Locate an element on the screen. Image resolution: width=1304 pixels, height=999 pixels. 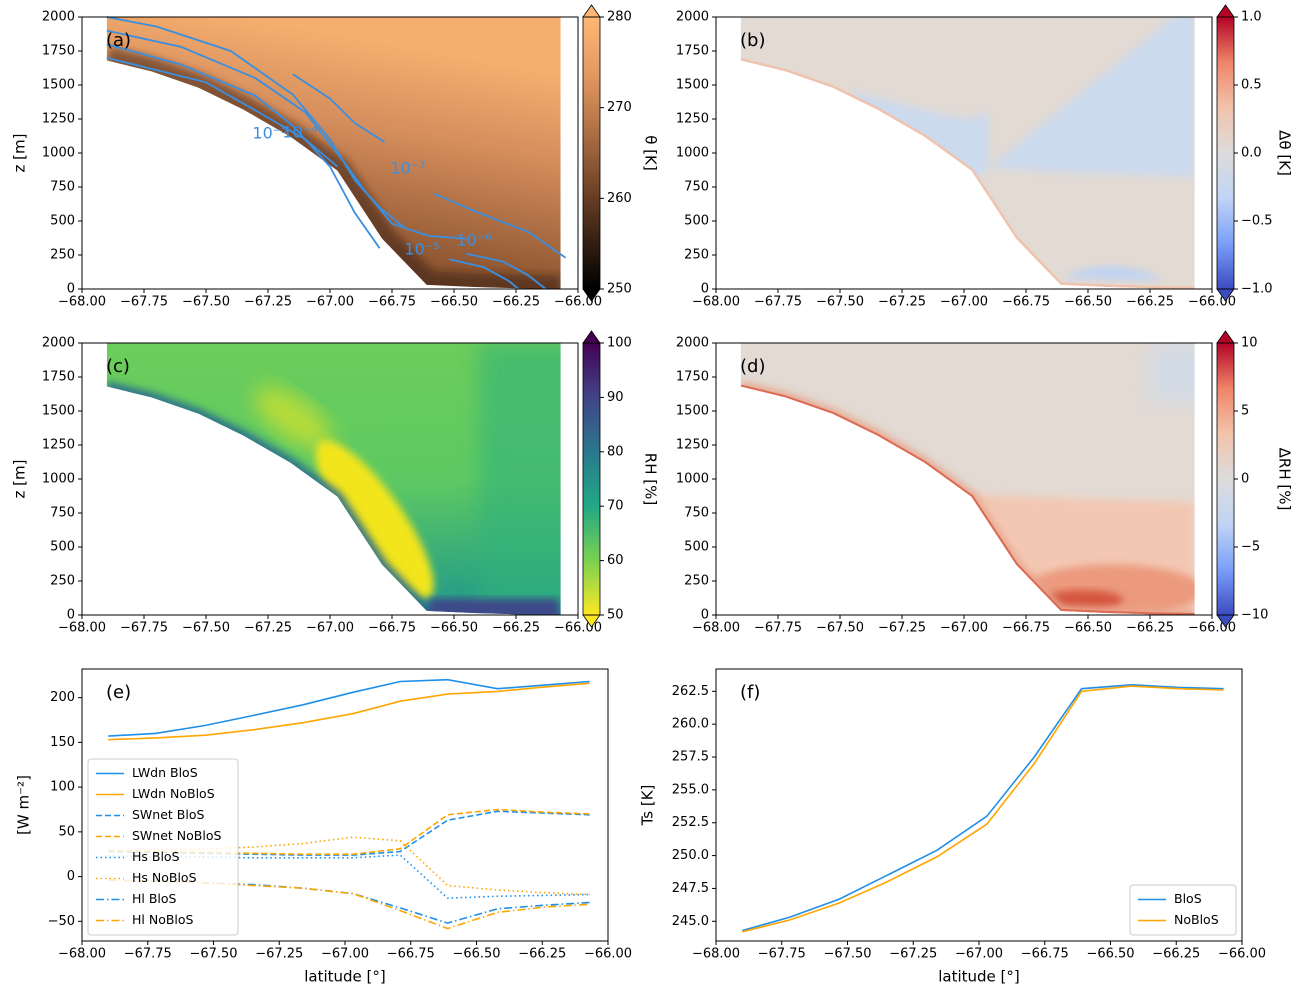
contour-label: 10⁻⁴ is located at coordinates (299, 132).